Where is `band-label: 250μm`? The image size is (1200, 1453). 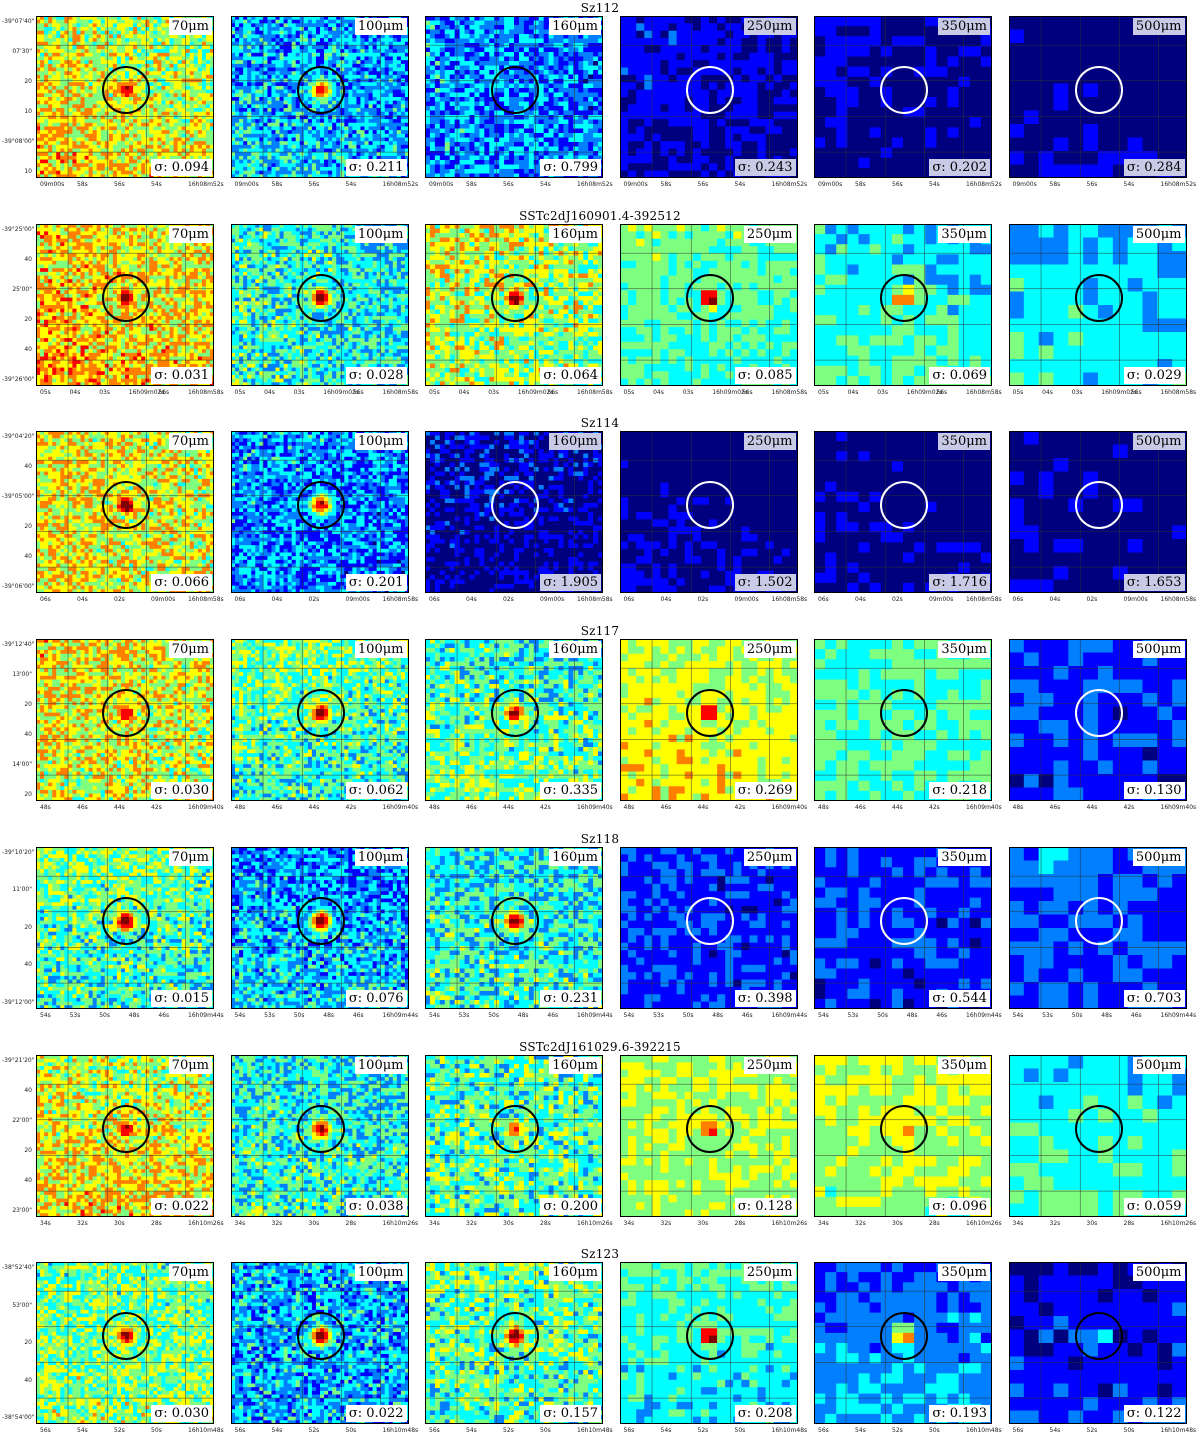 band-label: 250μm is located at coordinates (769, 650).